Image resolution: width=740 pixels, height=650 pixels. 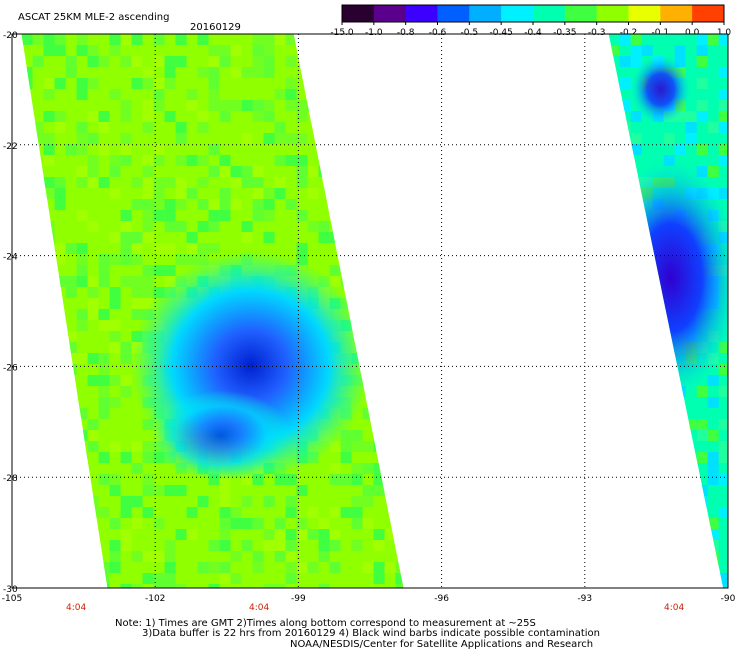 I want to click on chart-title: ASCAT 25KM MLE-2 ascending, so click(x=93, y=17).